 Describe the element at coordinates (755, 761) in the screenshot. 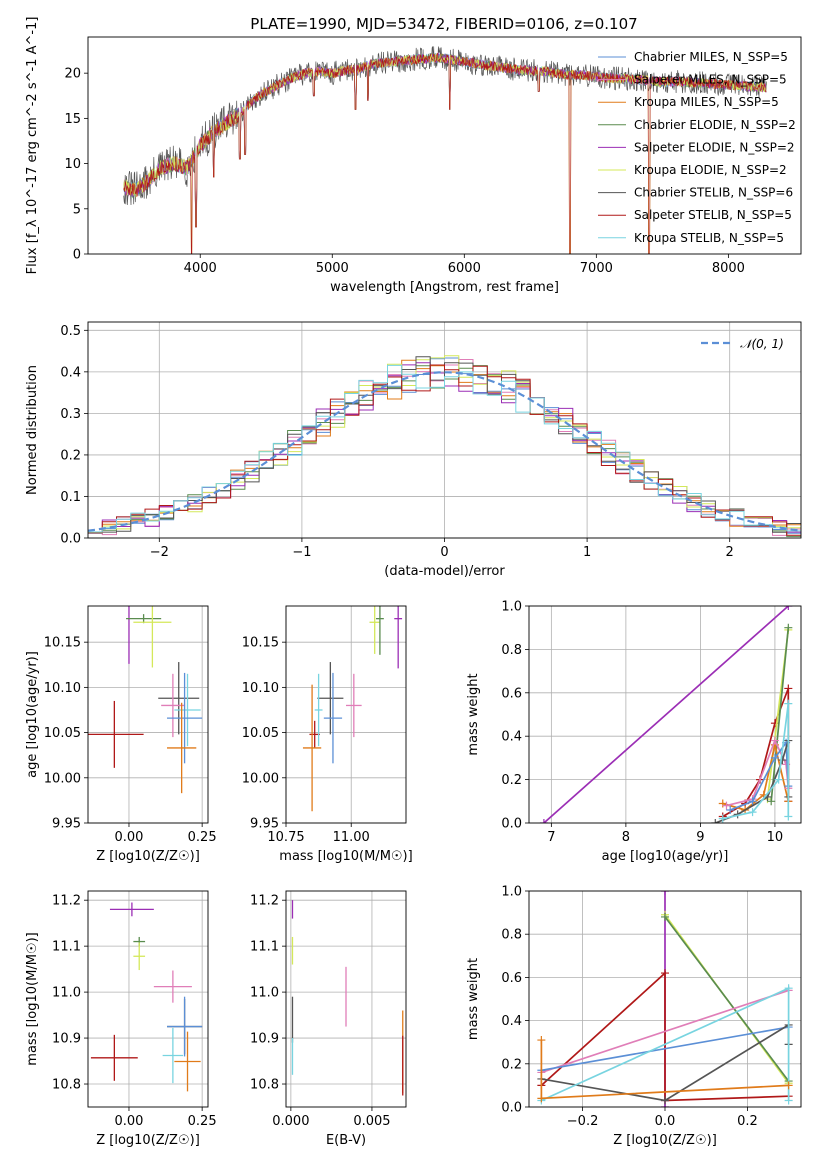

I see `series-kroupa-stelib` at that location.